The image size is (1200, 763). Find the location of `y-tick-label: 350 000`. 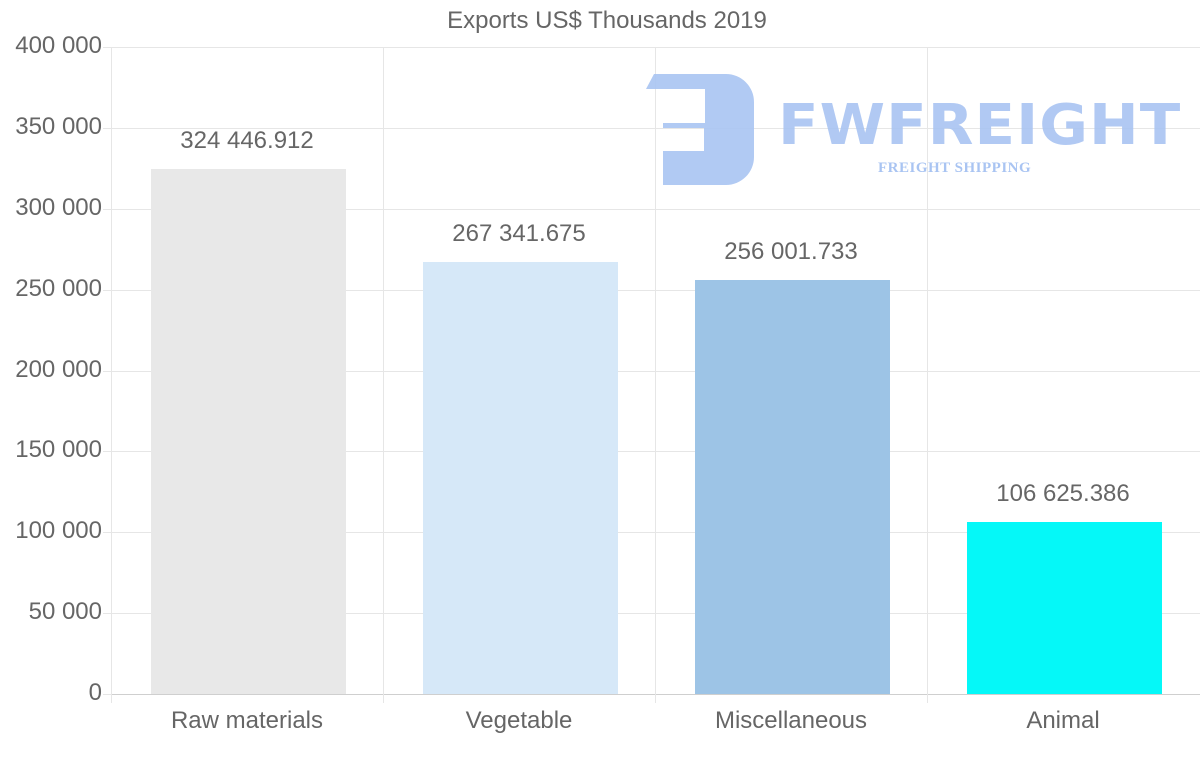

y-tick-label: 350 000 is located at coordinates (58, 126).